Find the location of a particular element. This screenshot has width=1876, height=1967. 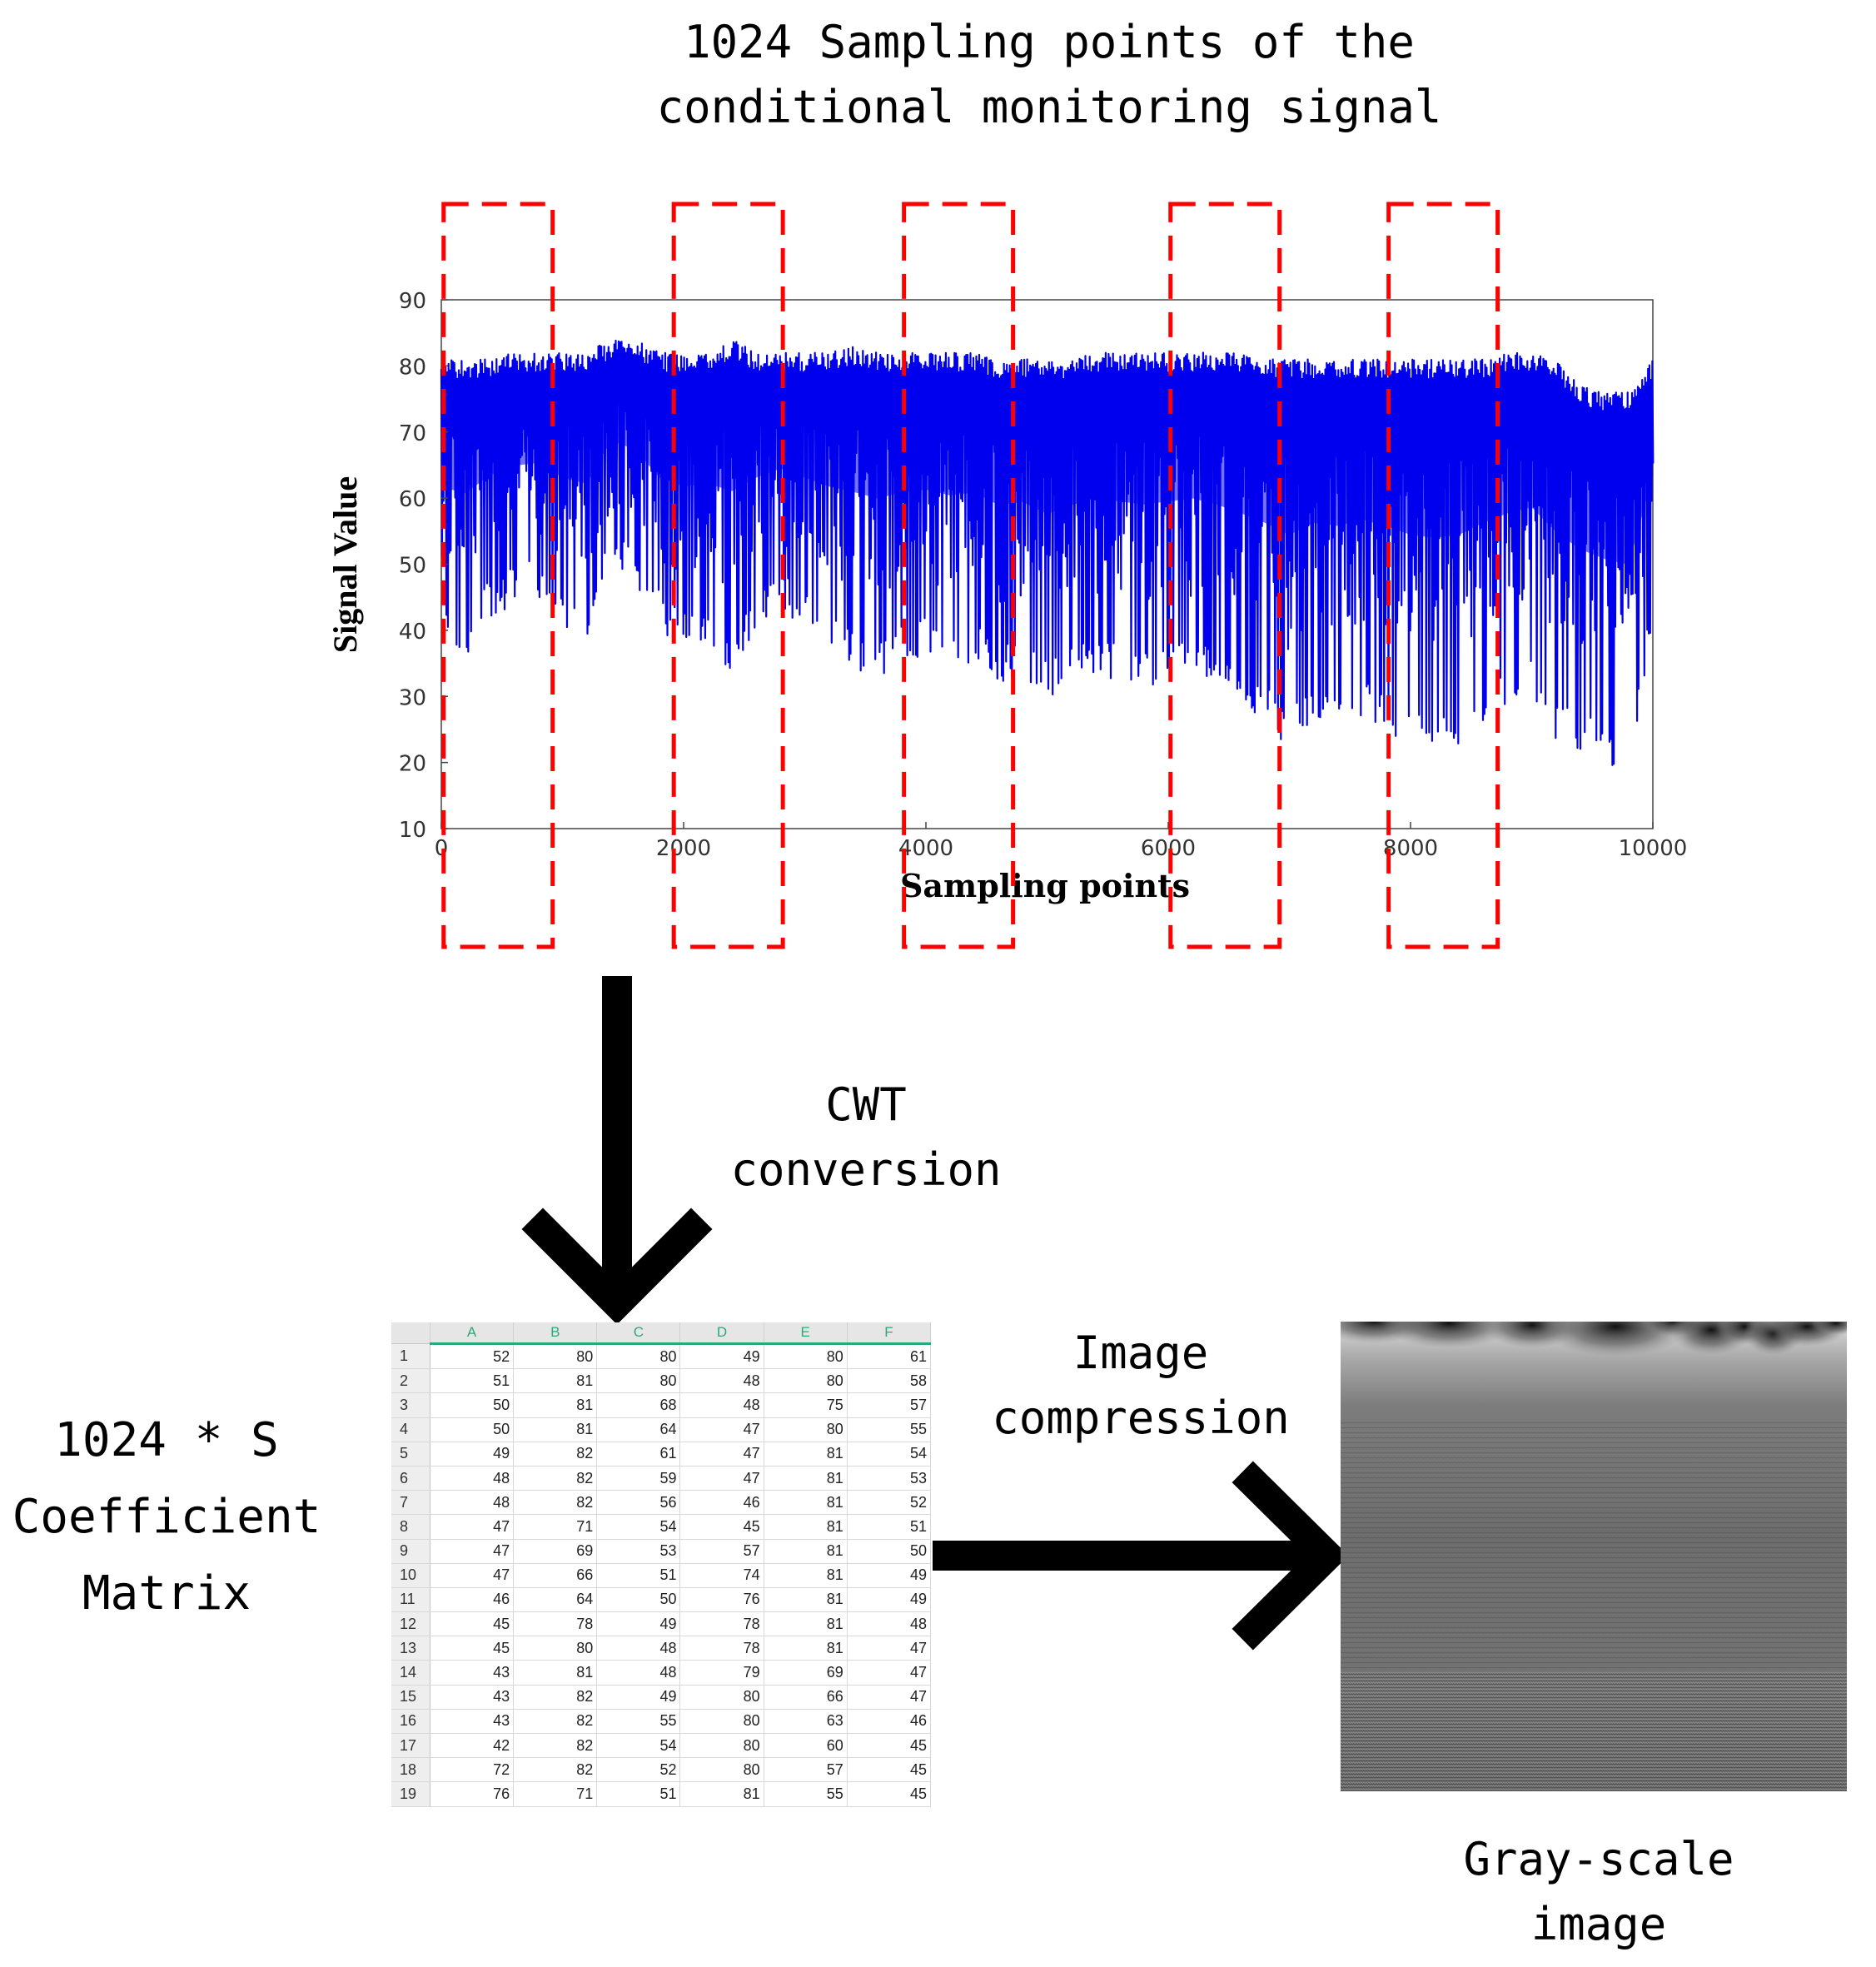

row-header: 13 is located at coordinates (410, 1648).